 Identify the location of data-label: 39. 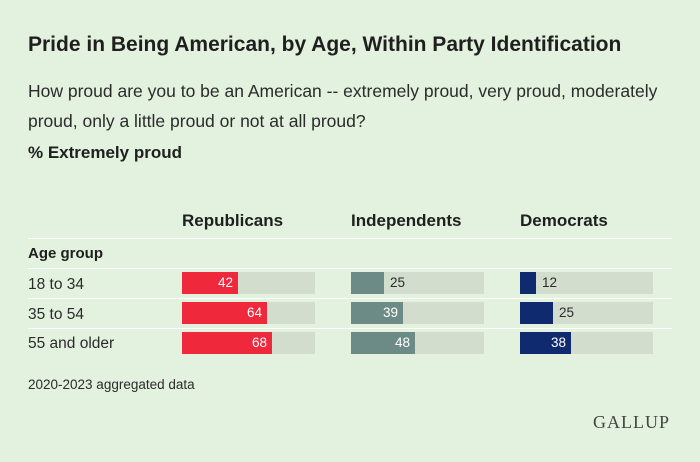
(390, 312).